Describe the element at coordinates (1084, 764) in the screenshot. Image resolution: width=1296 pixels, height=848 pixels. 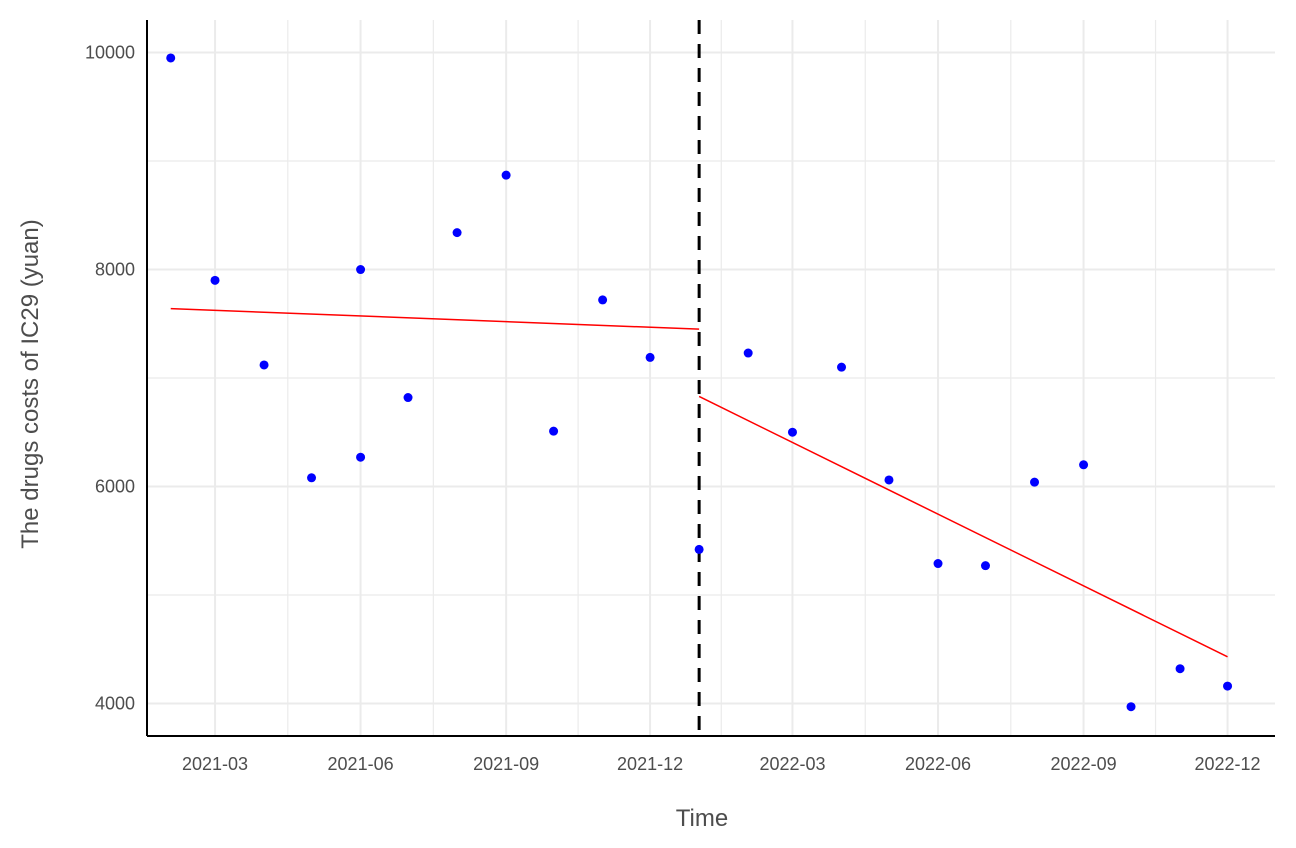
I see `x-tick-label: 2022-09` at that location.